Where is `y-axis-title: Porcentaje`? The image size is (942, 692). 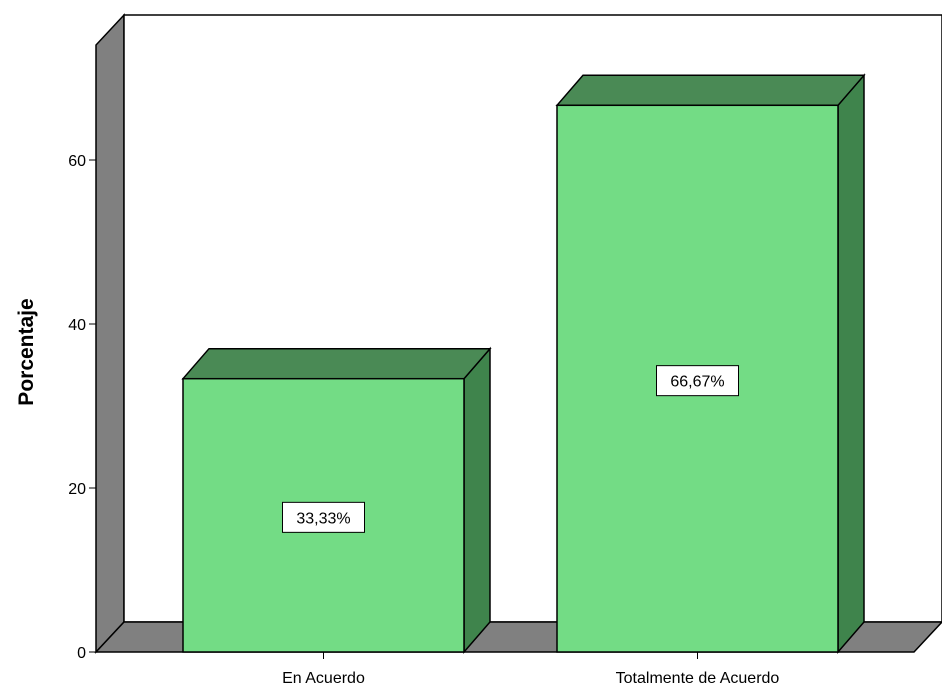
y-axis-title: Porcentaje is located at coordinates (26, 351).